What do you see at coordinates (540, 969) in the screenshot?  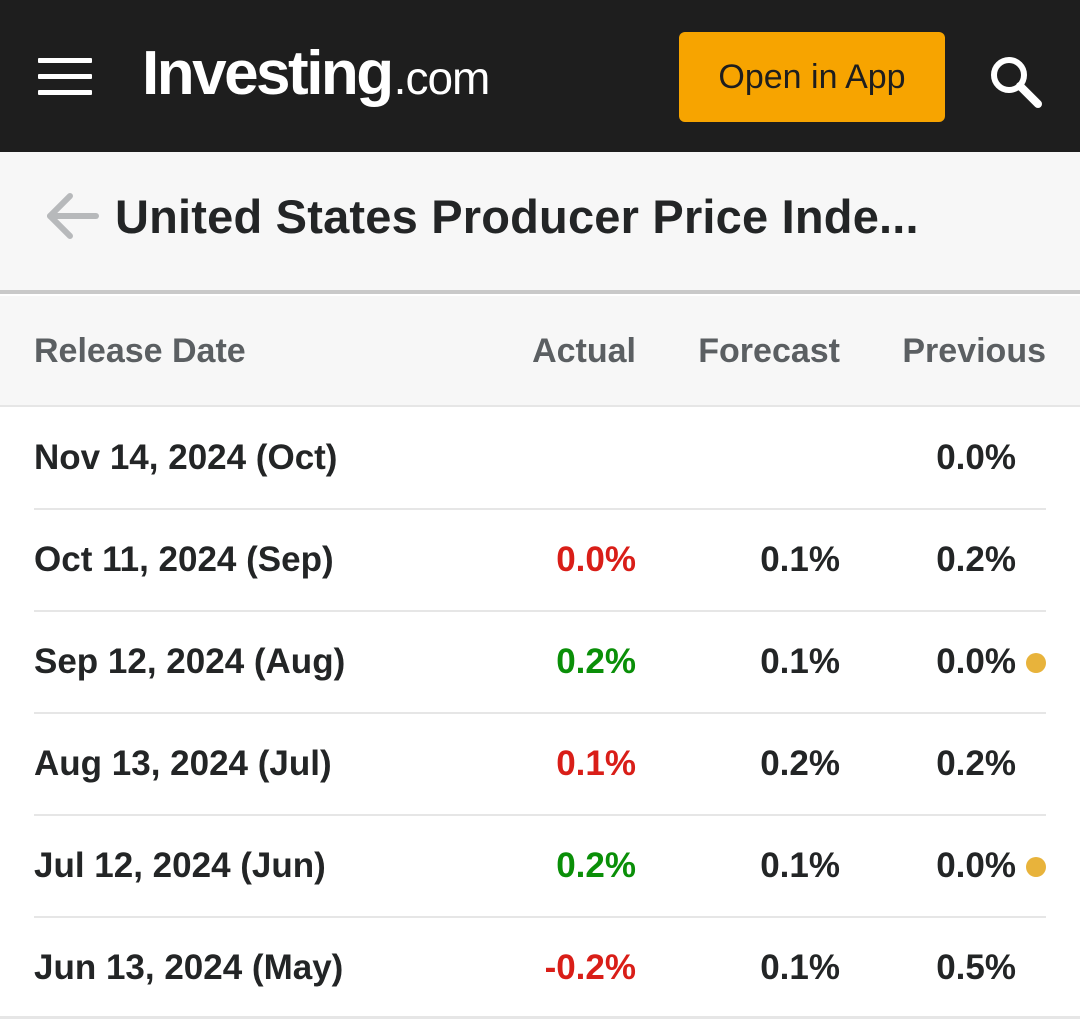 I see `table-row: Jun 13, 2024 (May) -0.2% 0.1% 0.5%` at bounding box center [540, 969].